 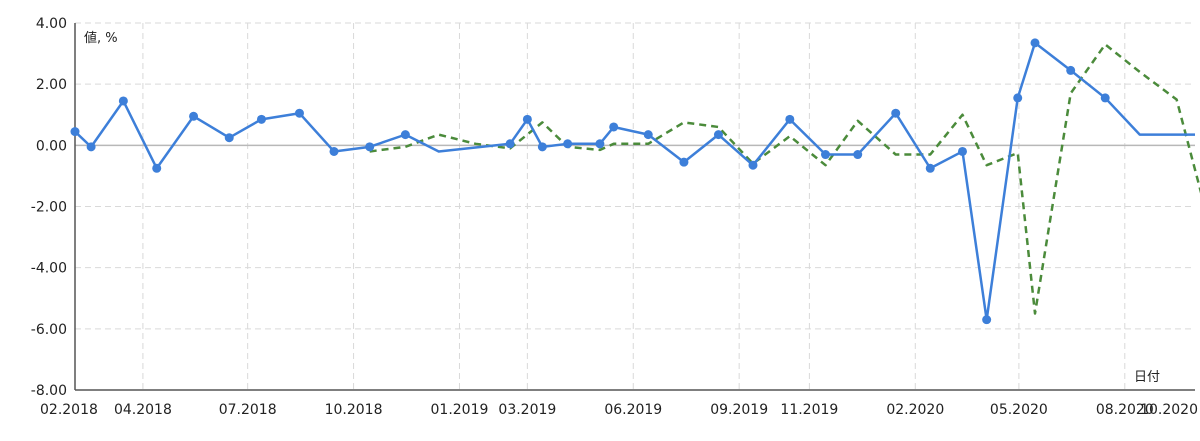 What do you see at coordinates (739, 410) in the screenshot?
I see `x-tick-label: 09.2019` at bounding box center [739, 410].